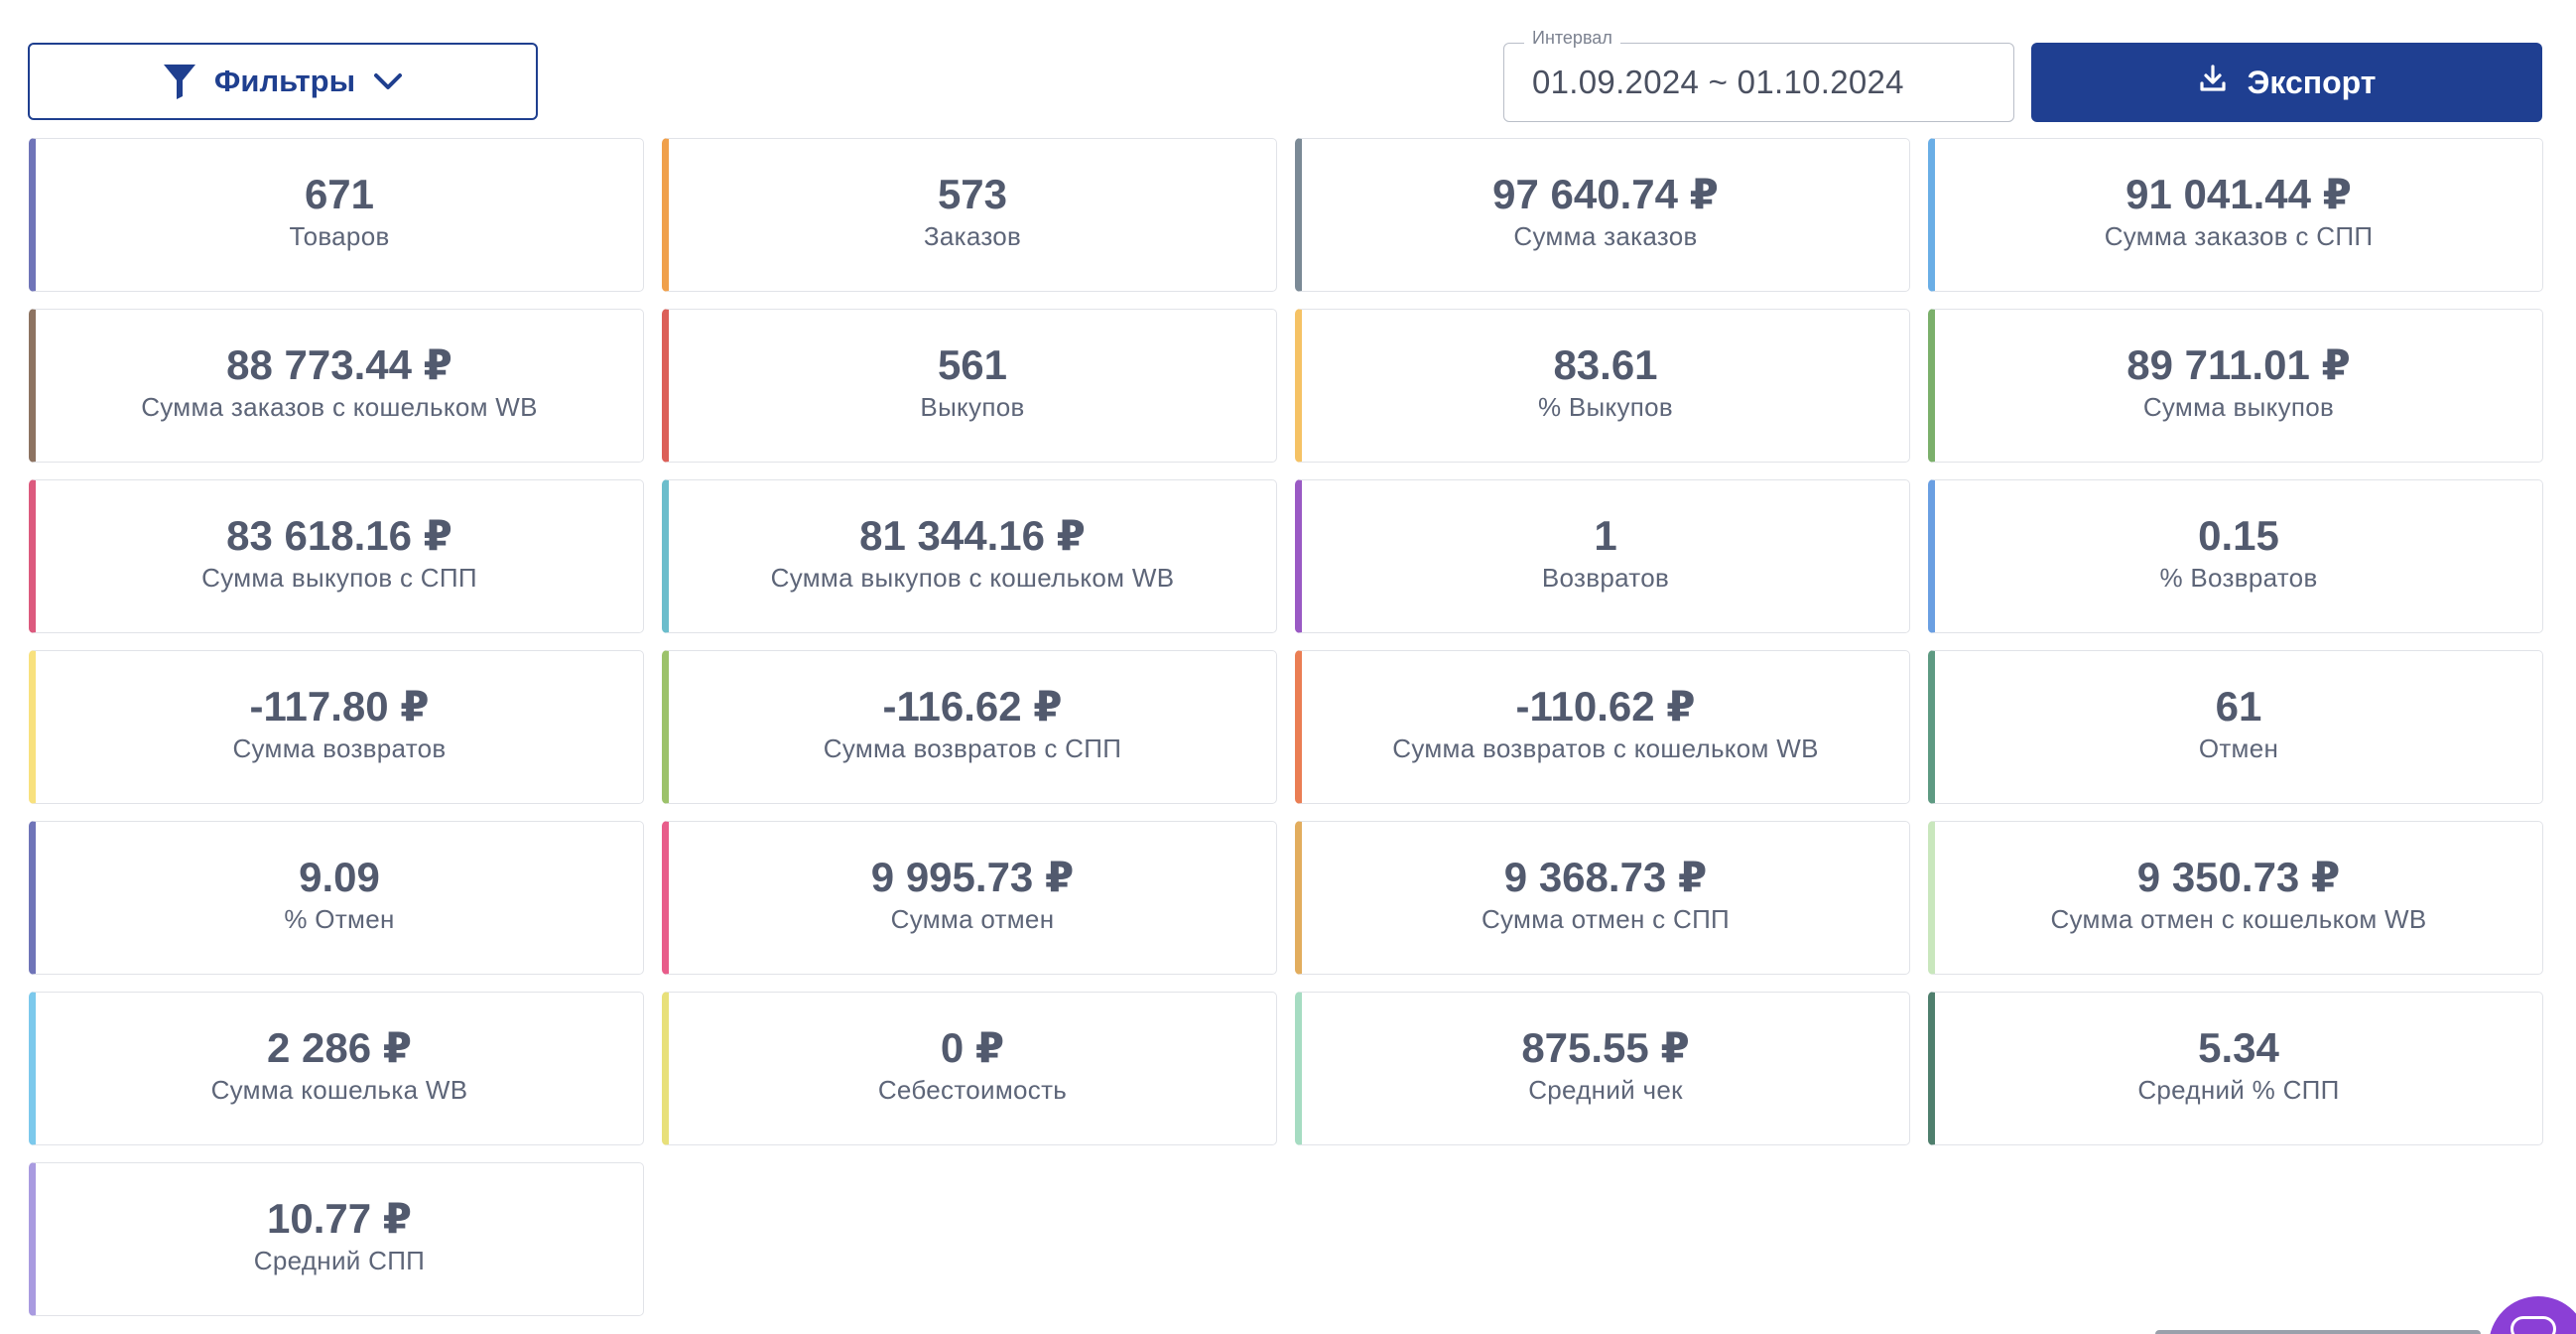 The image size is (2576, 1334). What do you see at coordinates (340, 407) in the screenshot?
I see `stat-label: Сумма заказов с кошельком WB` at bounding box center [340, 407].